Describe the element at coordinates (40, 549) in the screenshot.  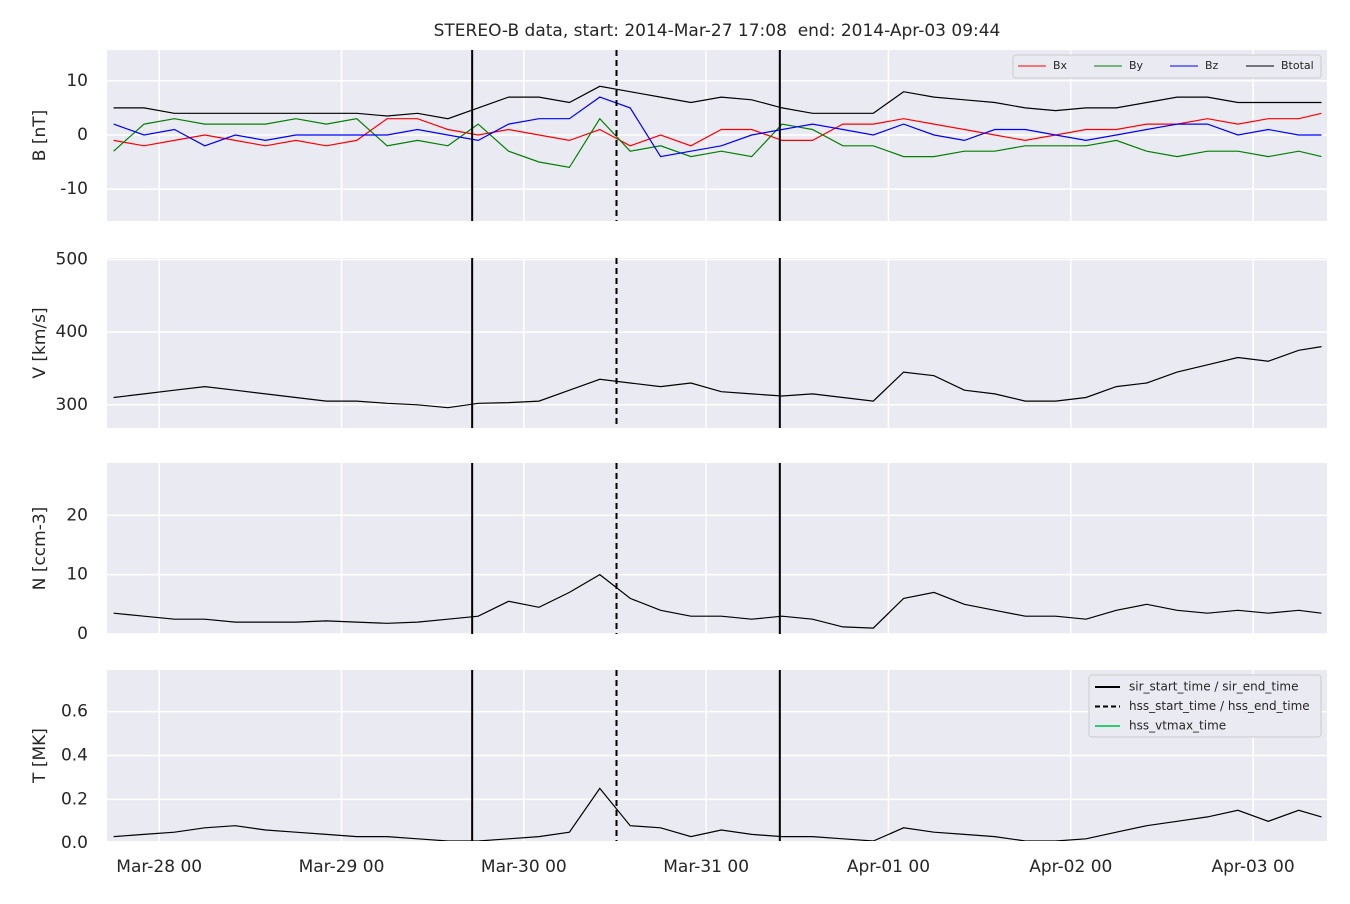
I see `y-axis-label: N [ccm-3]` at that location.